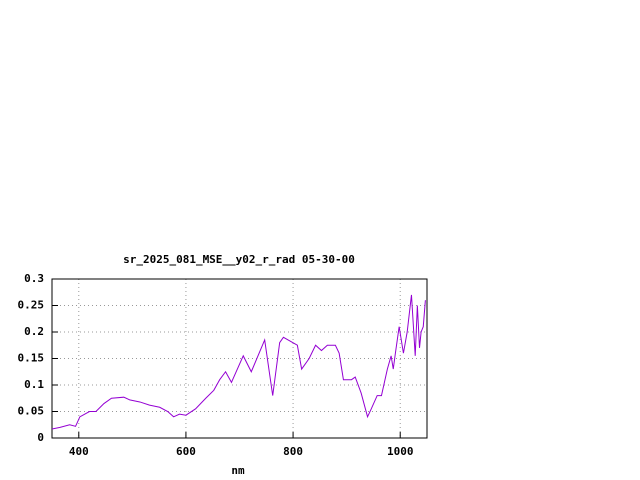 The height and width of the screenshot is (480, 640). I want to click on y-tick-label: 0.15, so click(31, 358).